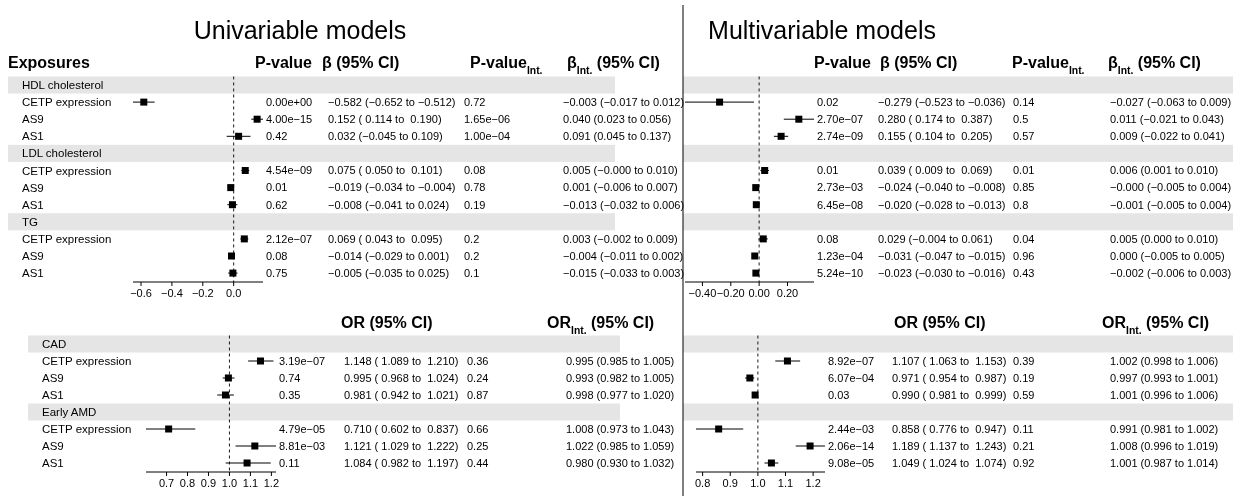  I want to click on x-tick-label: −0.40, so click(702, 293).